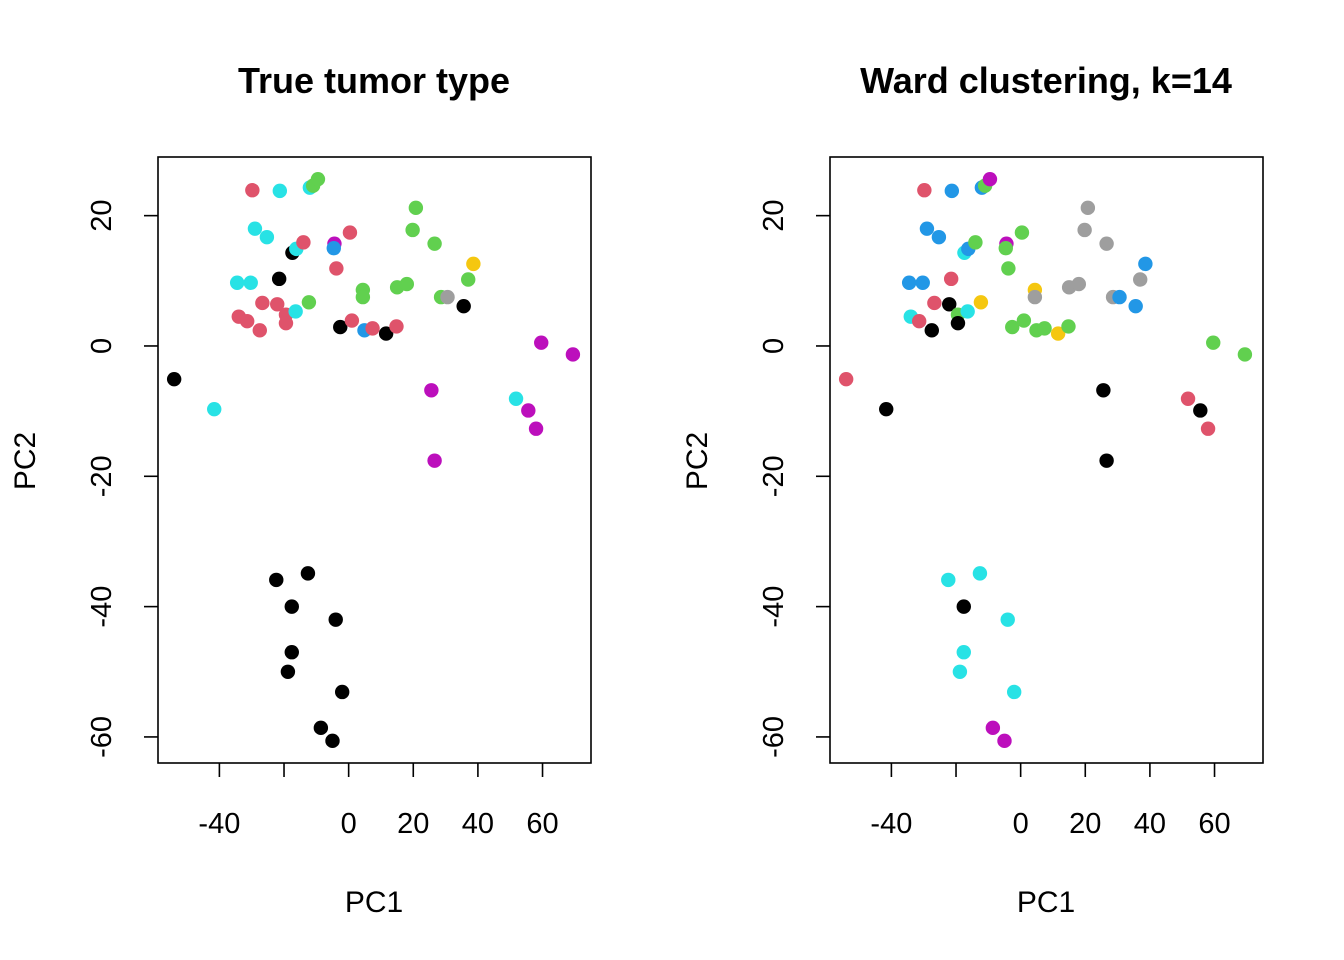  What do you see at coordinates (374, 902) in the screenshot?
I see `x-axis-title: PC1` at bounding box center [374, 902].